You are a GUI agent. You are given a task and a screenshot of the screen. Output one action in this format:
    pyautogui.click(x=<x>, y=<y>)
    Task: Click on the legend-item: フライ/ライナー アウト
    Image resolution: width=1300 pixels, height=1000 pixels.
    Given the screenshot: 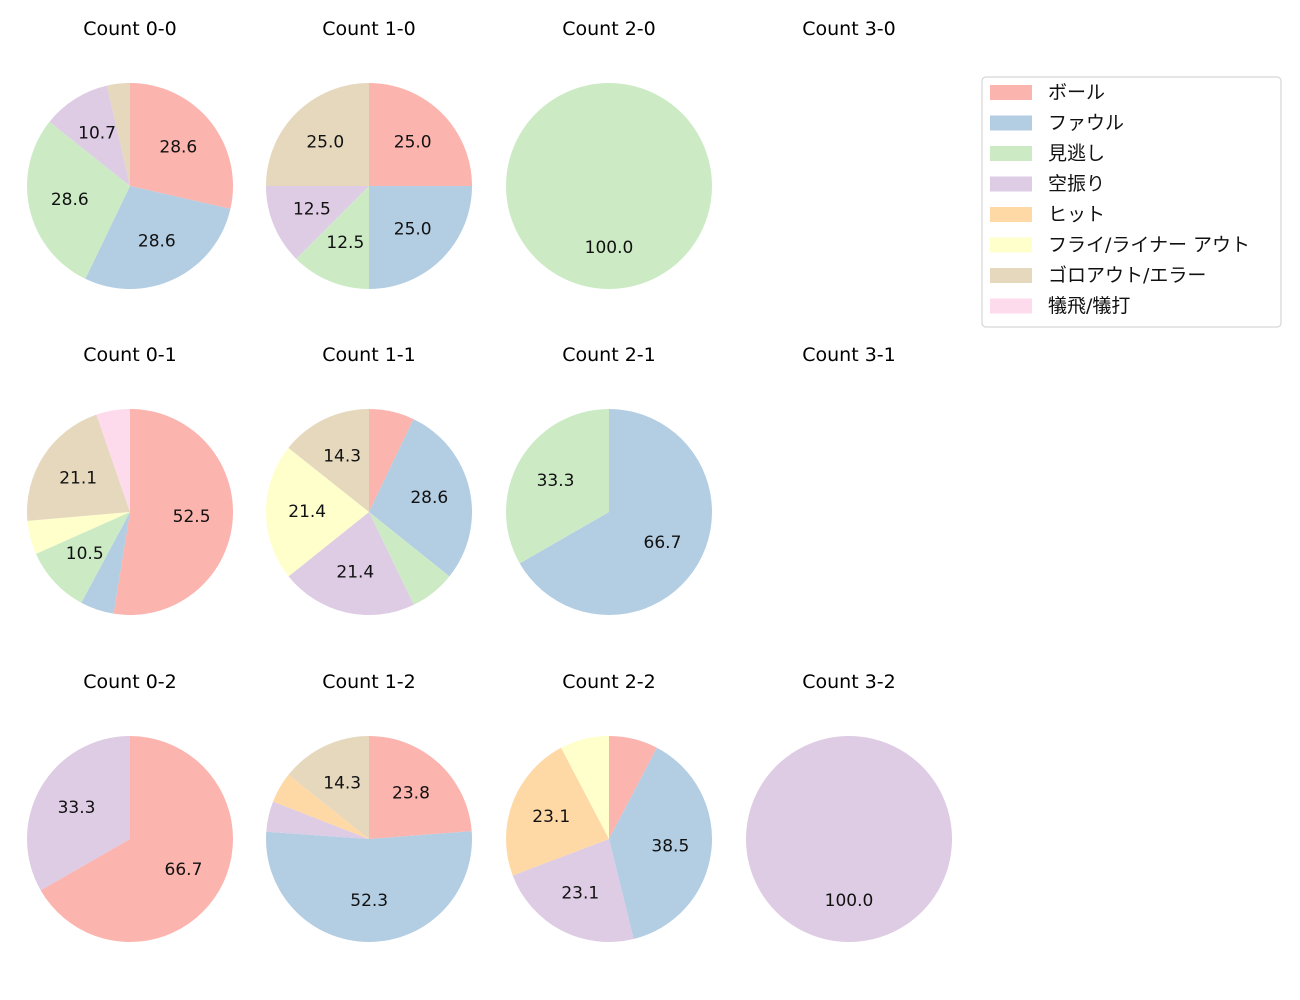 What is the action you would take?
    pyautogui.click(x=1120, y=245)
    